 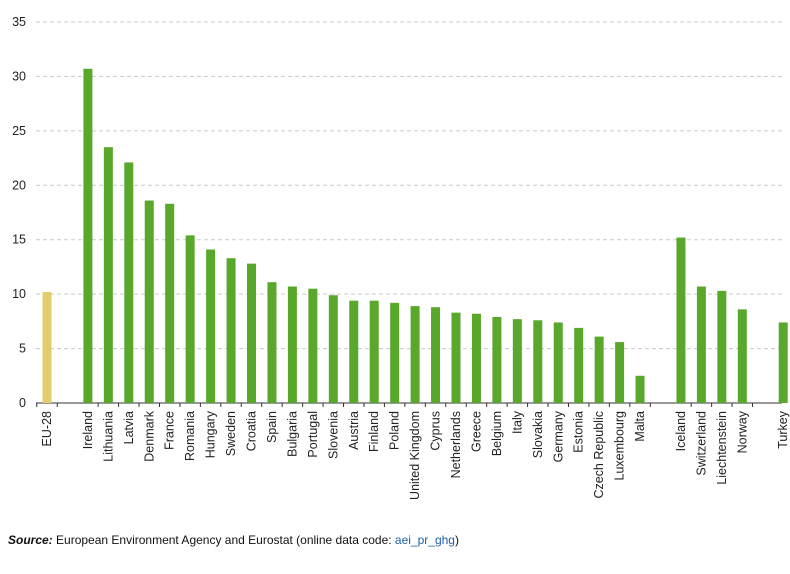 What do you see at coordinates (333, 435) in the screenshot?
I see `x-tick-label-slovenia: Slovenia` at bounding box center [333, 435].